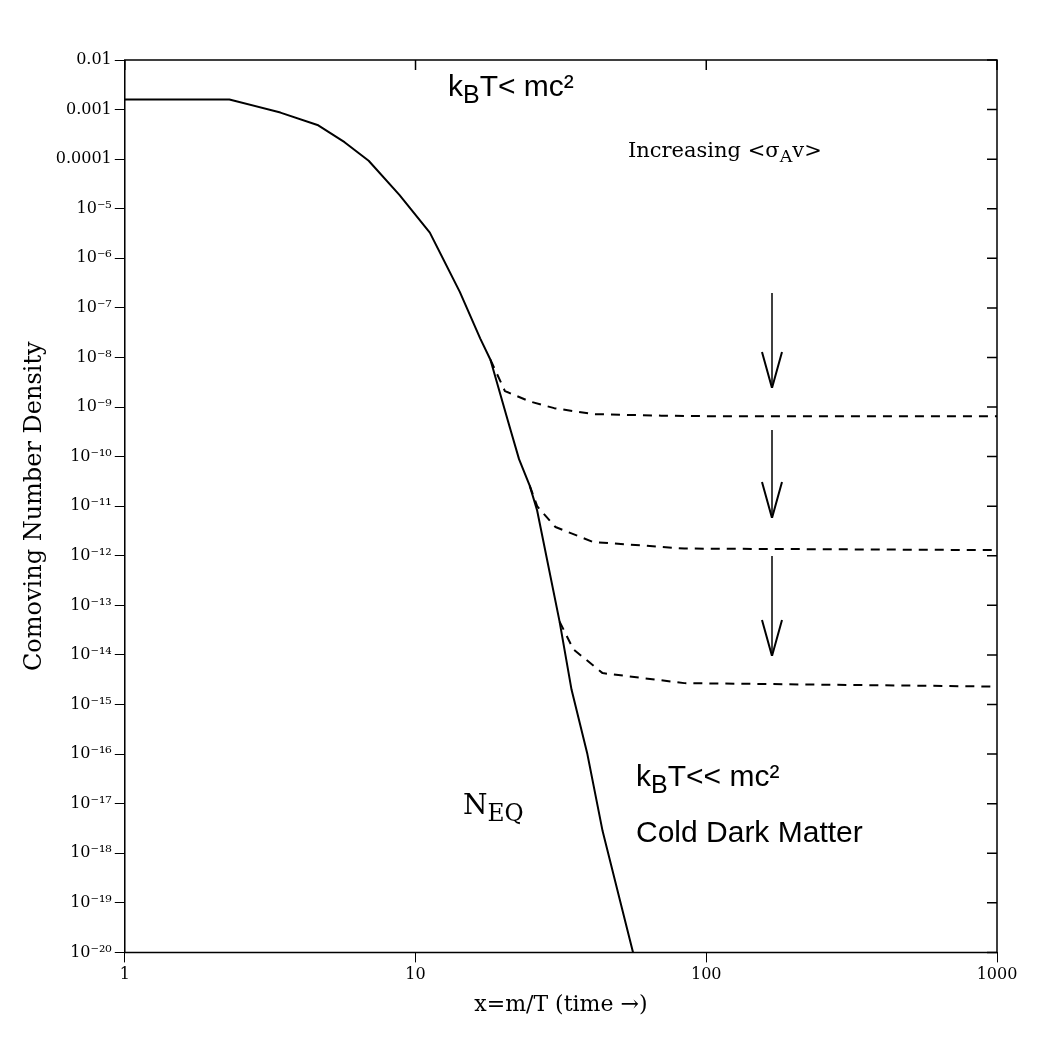 The image size is (1043, 1038). I want to click on y-tick-label: 10⁻⁶, so click(94, 257).